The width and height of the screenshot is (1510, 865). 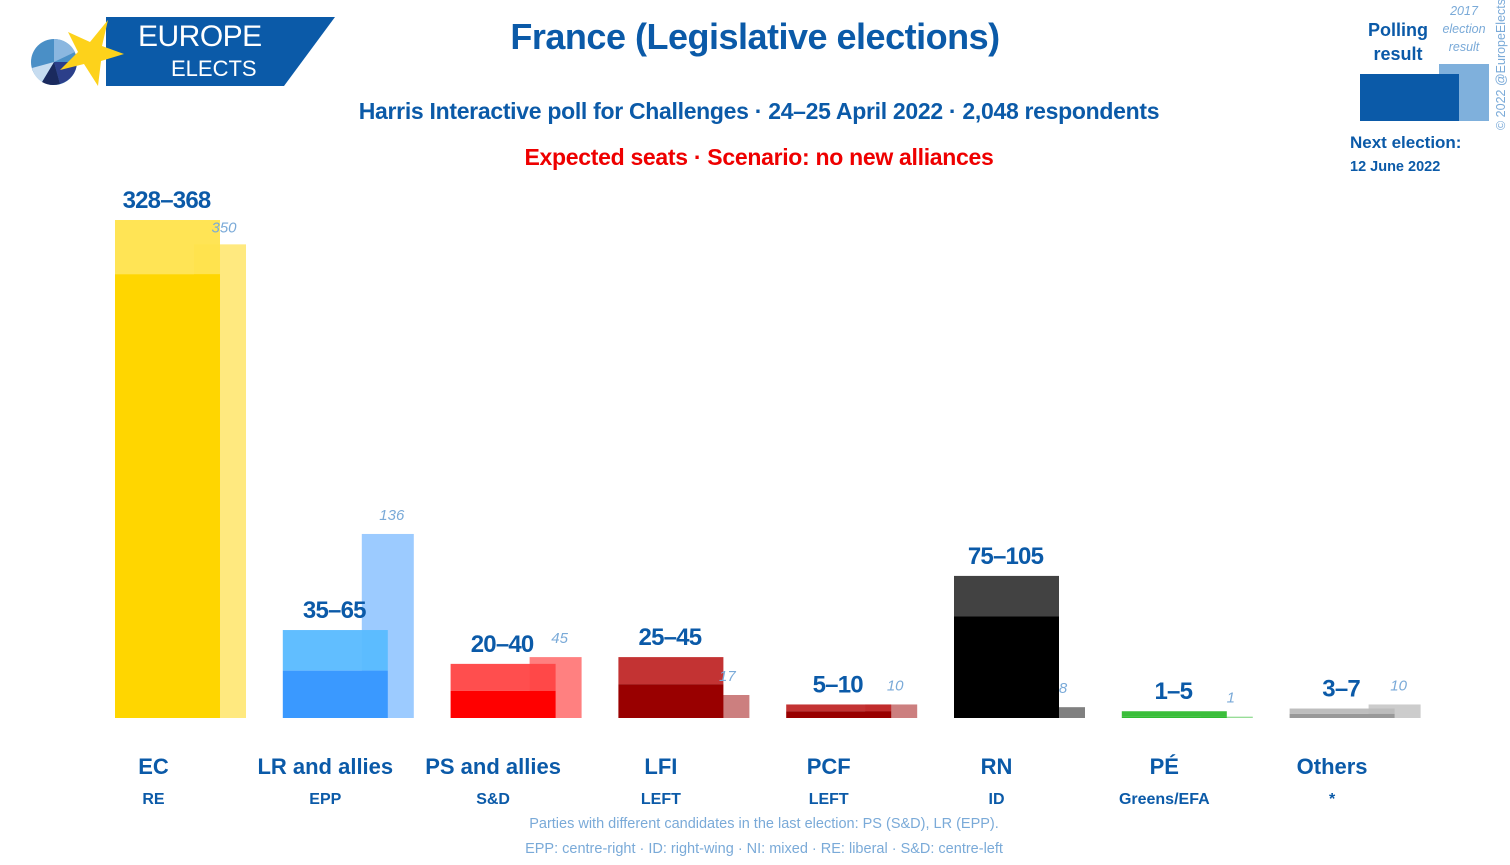 What do you see at coordinates (1464, 47) in the screenshot?
I see `legend-ghost-line3: result` at bounding box center [1464, 47].